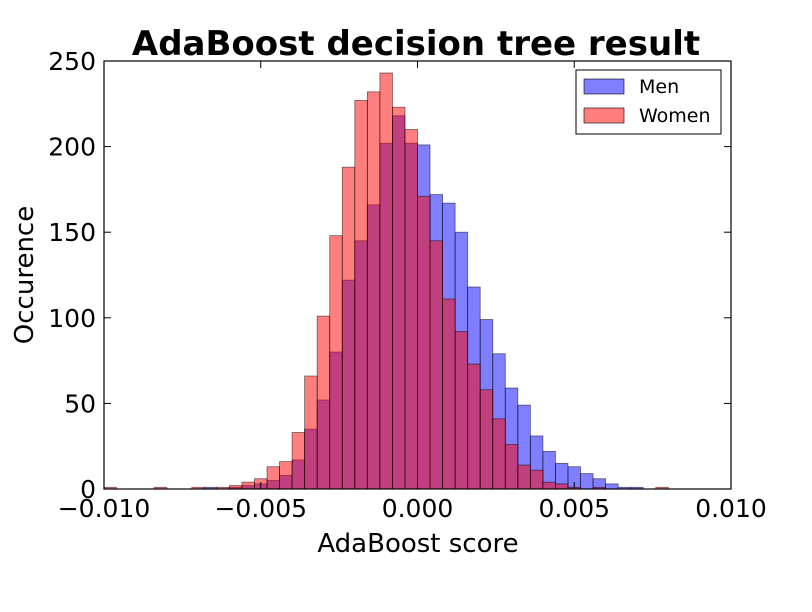 This screenshot has height=612, width=812. What do you see at coordinates (418, 508) in the screenshot?
I see `x-tick-label: 0.000` at bounding box center [418, 508].